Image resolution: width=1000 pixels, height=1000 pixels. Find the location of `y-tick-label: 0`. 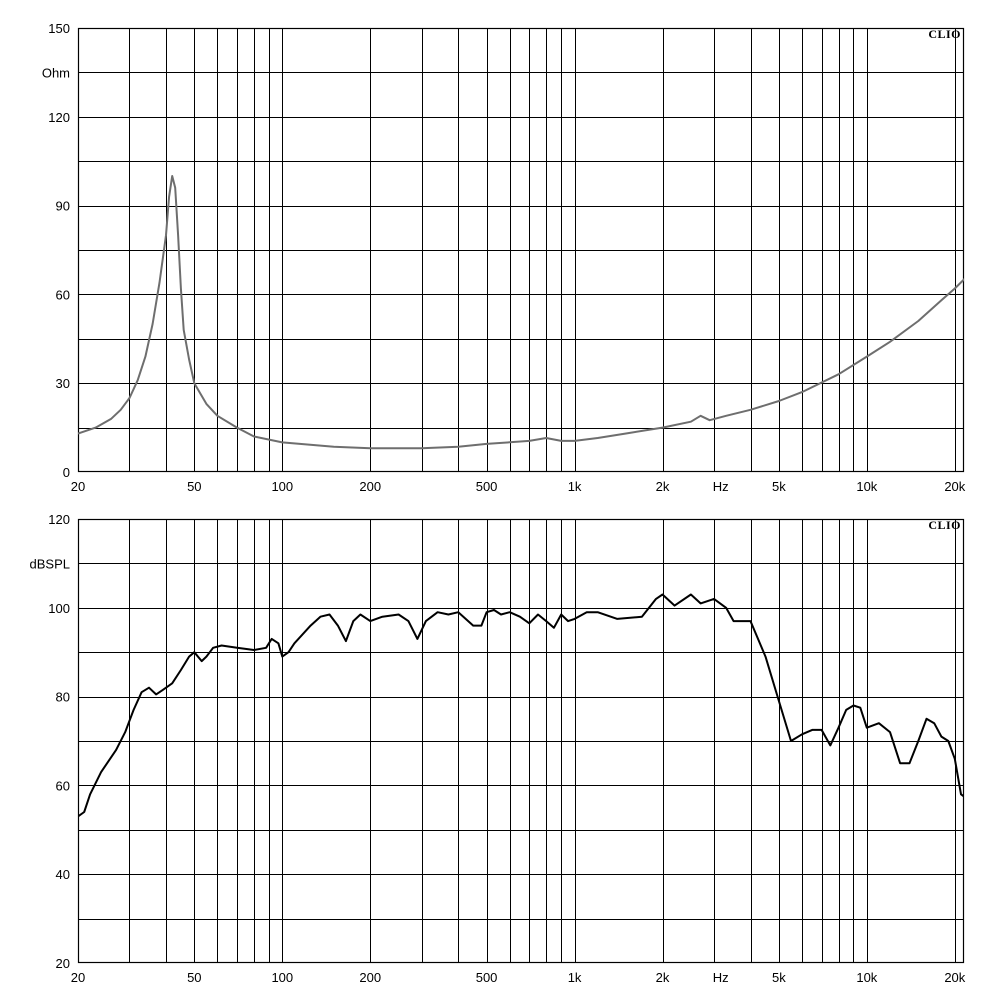

y-tick-label: 0 is located at coordinates (66, 472).